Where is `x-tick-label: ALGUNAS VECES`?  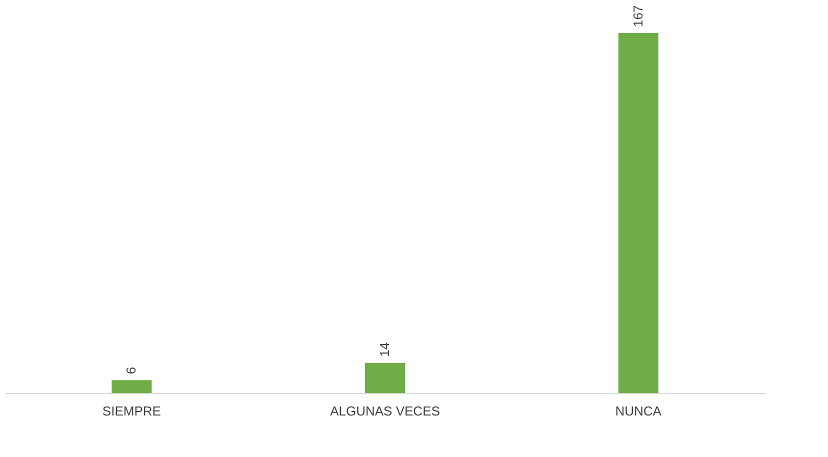 x-tick-label: ALGUNAS VECES is located at coordinates (385, 411).